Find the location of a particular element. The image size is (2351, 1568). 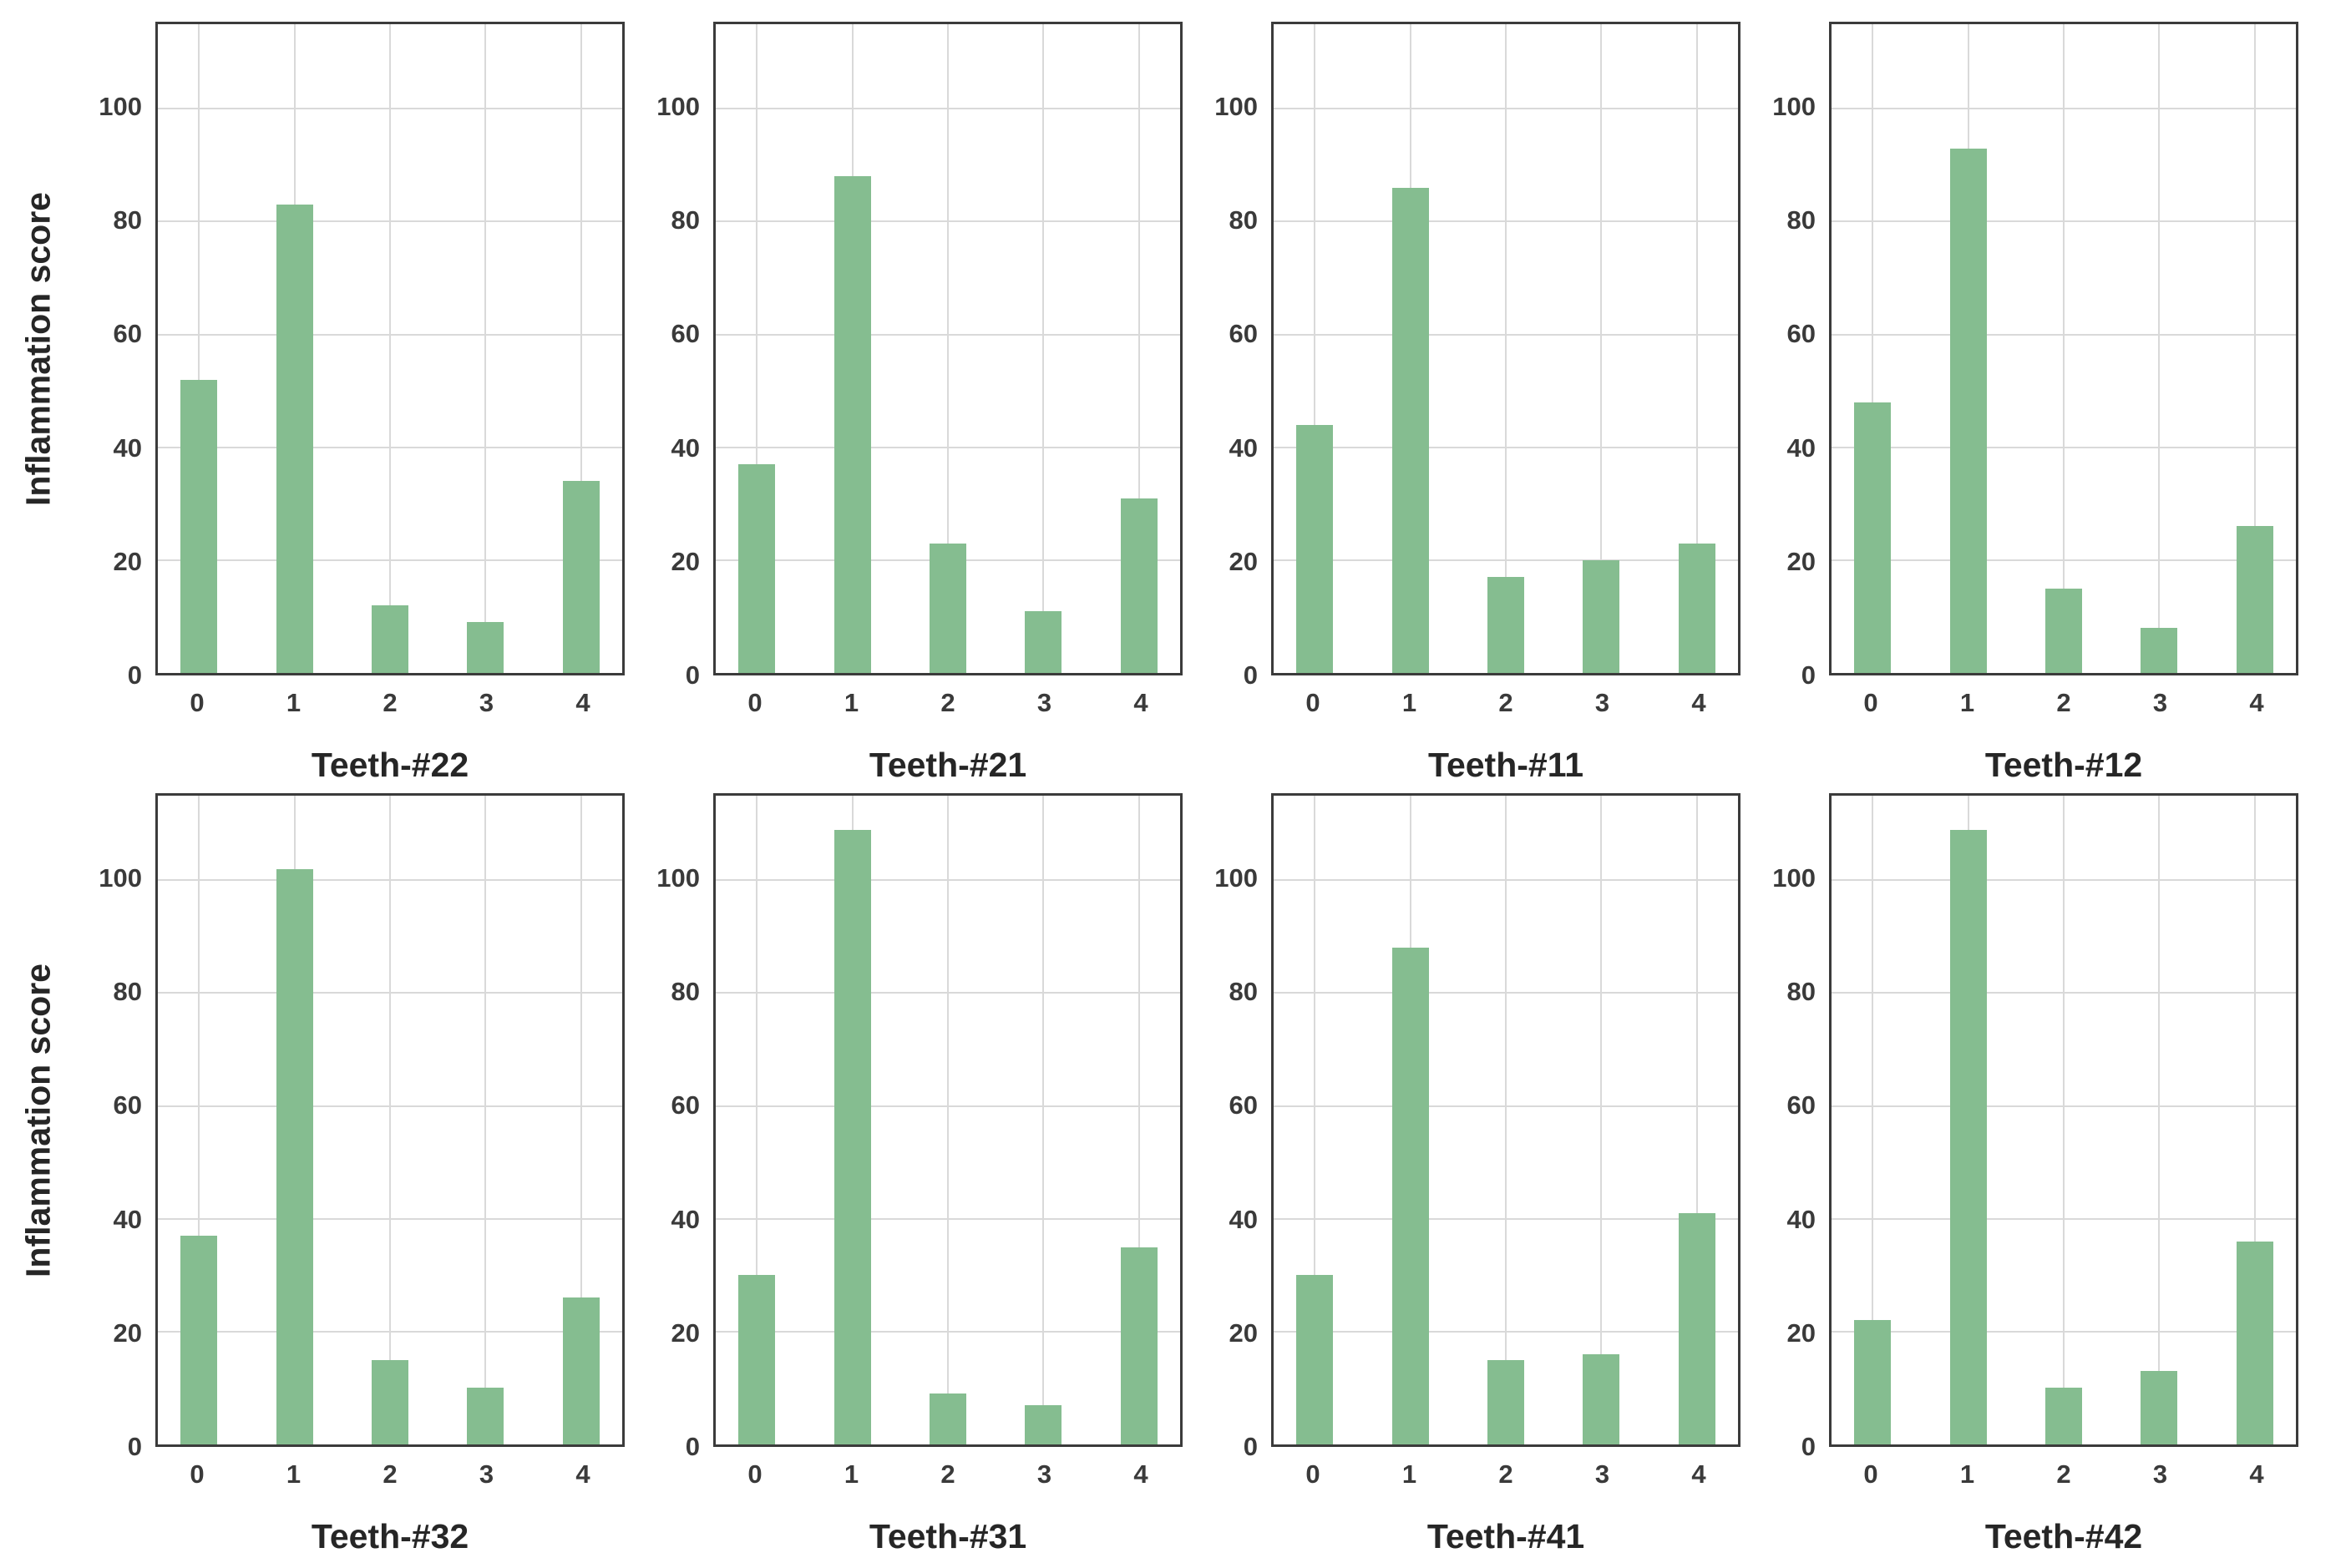

subplot-title-teeth-21: Teeth-#21 is located at coordinates (948, 765).